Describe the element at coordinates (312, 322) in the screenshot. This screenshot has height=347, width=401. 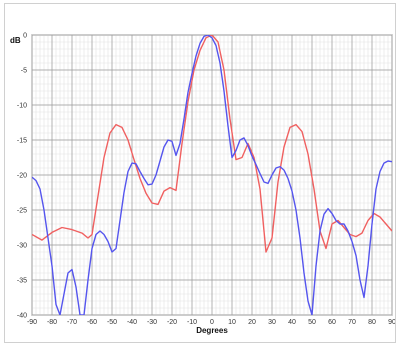
I see `x-tick-label: 50` at that location.